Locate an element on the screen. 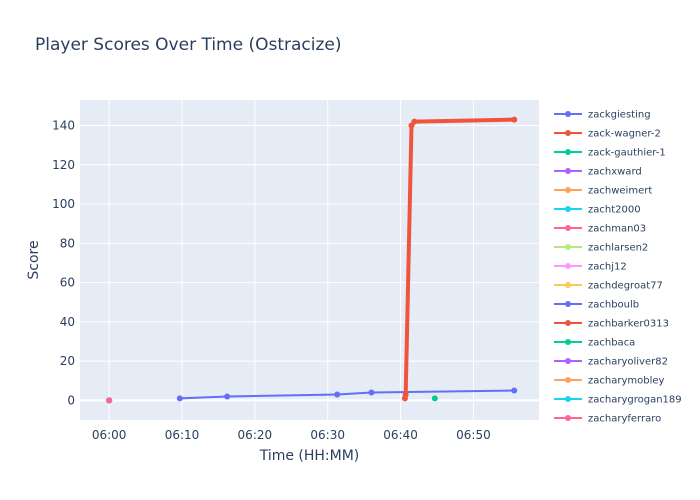 This screenshot has height=500, width=700. legend-item: zack-gauthier-1 is located at coordinates (610, 153).